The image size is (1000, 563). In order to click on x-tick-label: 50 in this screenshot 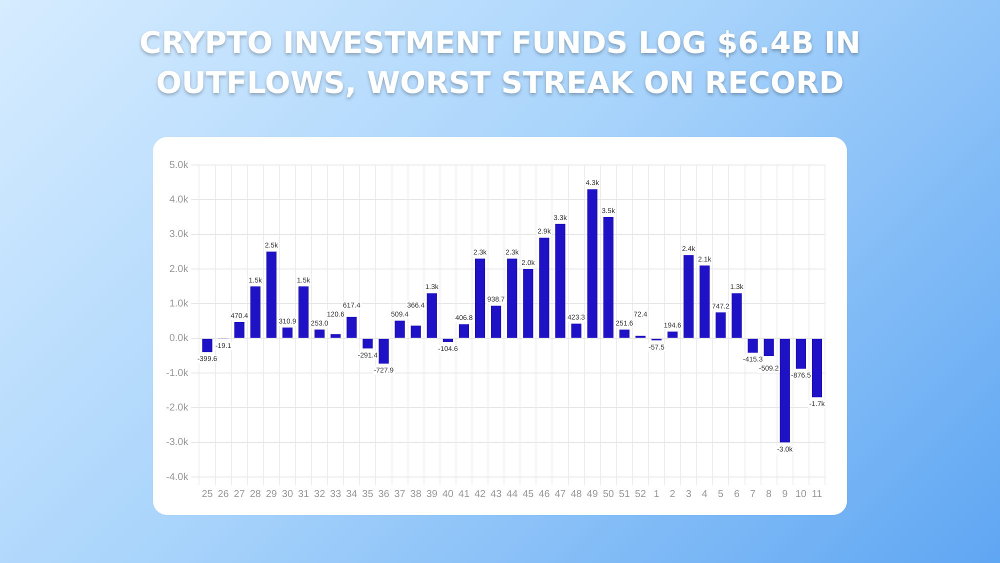, I will do `click(608, 494)`.